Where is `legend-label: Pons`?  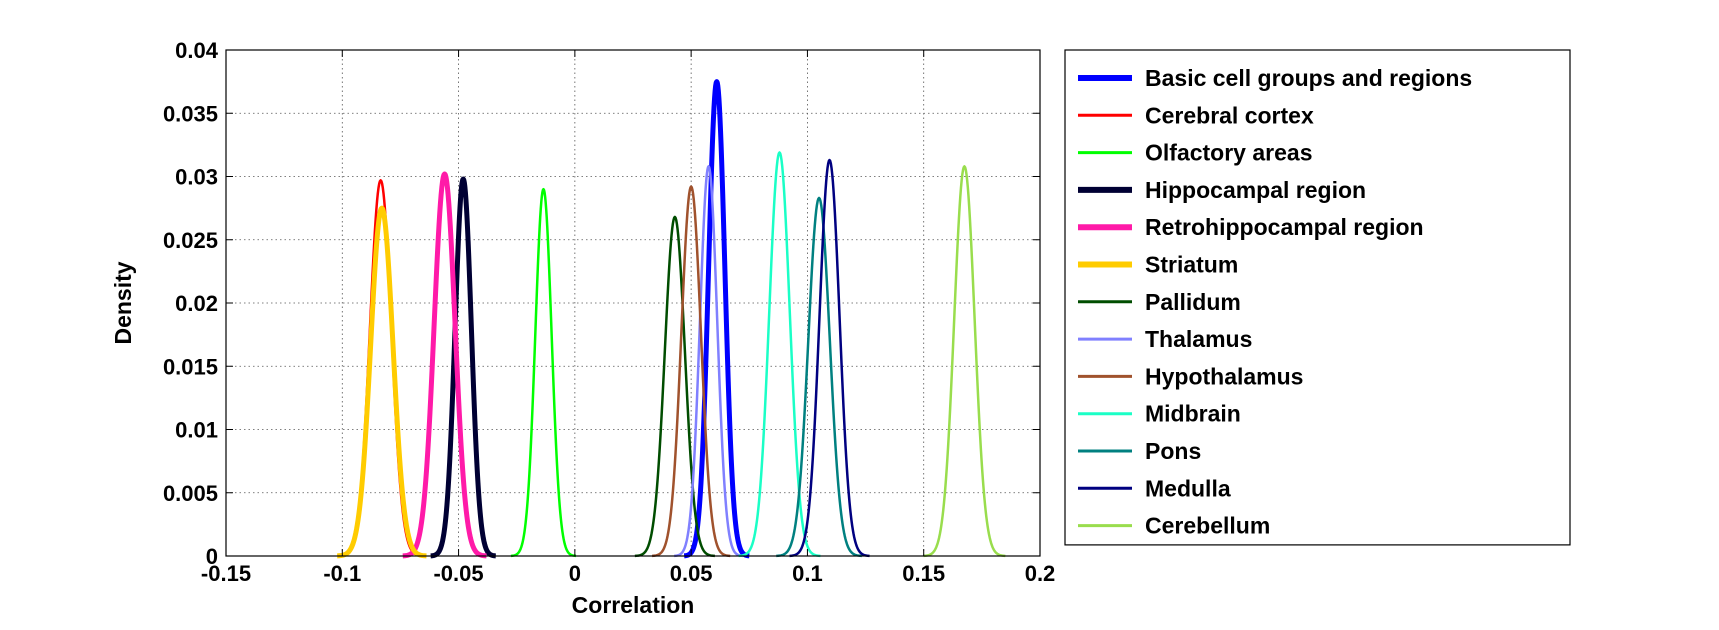
legend-label: Pons is located at coordinates (1173, 451).